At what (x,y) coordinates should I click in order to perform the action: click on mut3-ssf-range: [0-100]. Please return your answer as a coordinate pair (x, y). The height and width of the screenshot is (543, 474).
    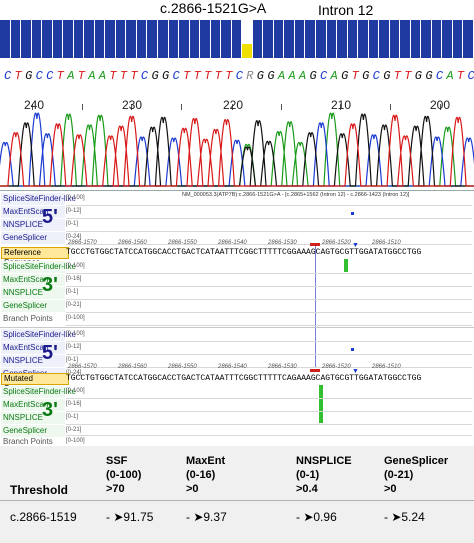
    Looking at the image, I should click on (75, 391).